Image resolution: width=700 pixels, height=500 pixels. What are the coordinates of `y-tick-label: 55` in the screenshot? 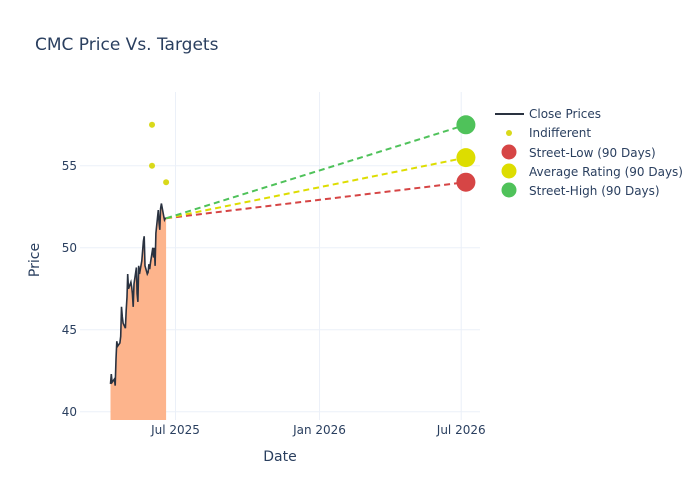 It's located at (69, 166).